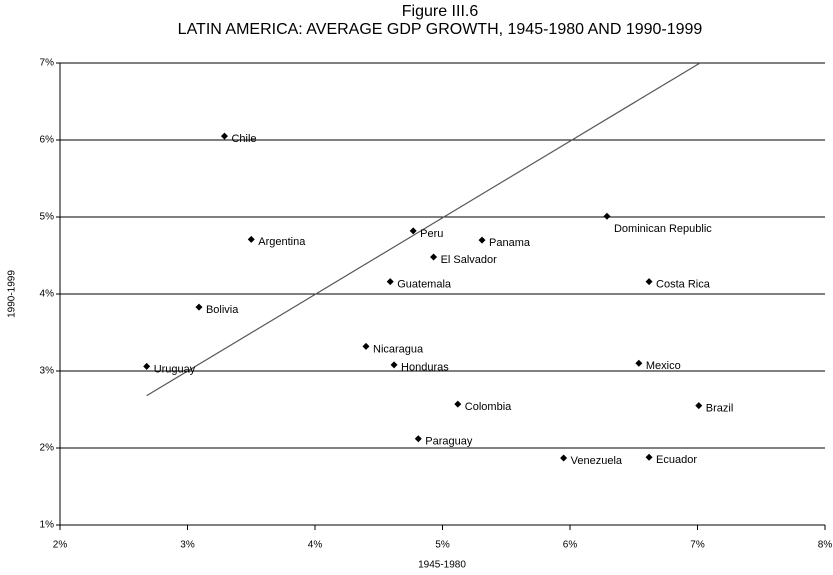  What do you see at coordinates (431, 234) in the screenshot?
I see `point-label: Peru` at bounding box center [431, 234].